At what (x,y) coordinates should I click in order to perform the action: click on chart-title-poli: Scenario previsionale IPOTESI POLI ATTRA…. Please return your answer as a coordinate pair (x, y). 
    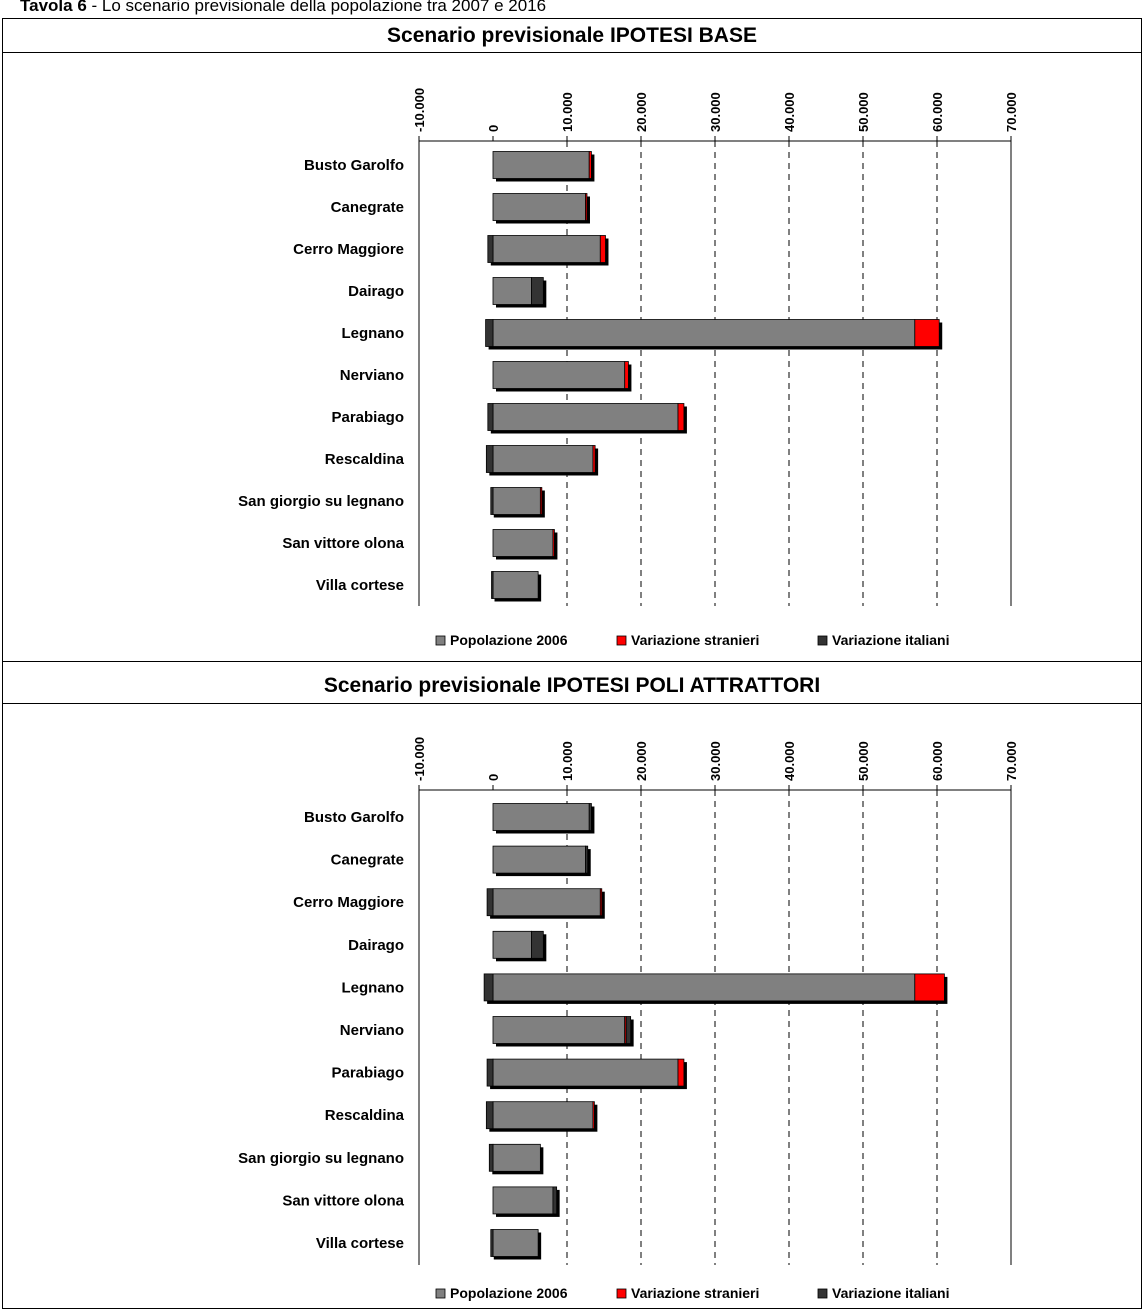
    Looking at the image, I should click on (572, 685).